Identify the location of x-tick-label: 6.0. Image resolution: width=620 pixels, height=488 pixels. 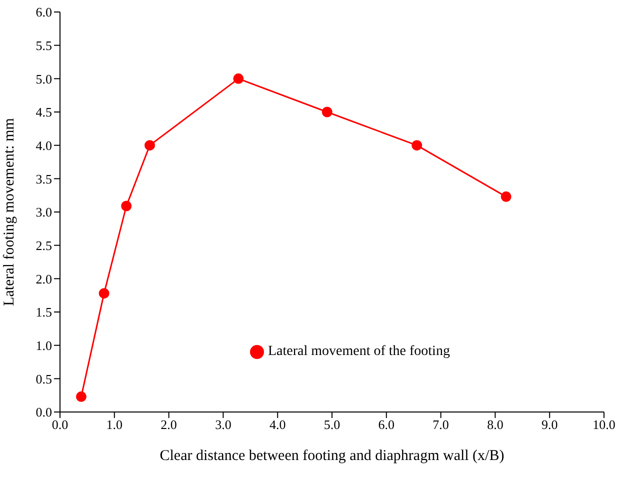
(386, 424).